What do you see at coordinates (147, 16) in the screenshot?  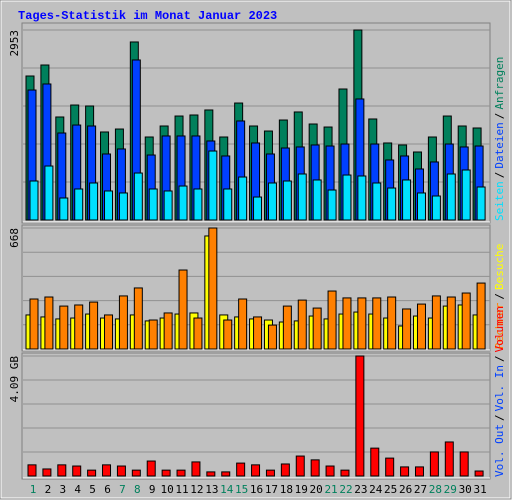 I see `chart-title: Tages-Statistik im Monat Januar 2023` at bounding box center [147, 16].